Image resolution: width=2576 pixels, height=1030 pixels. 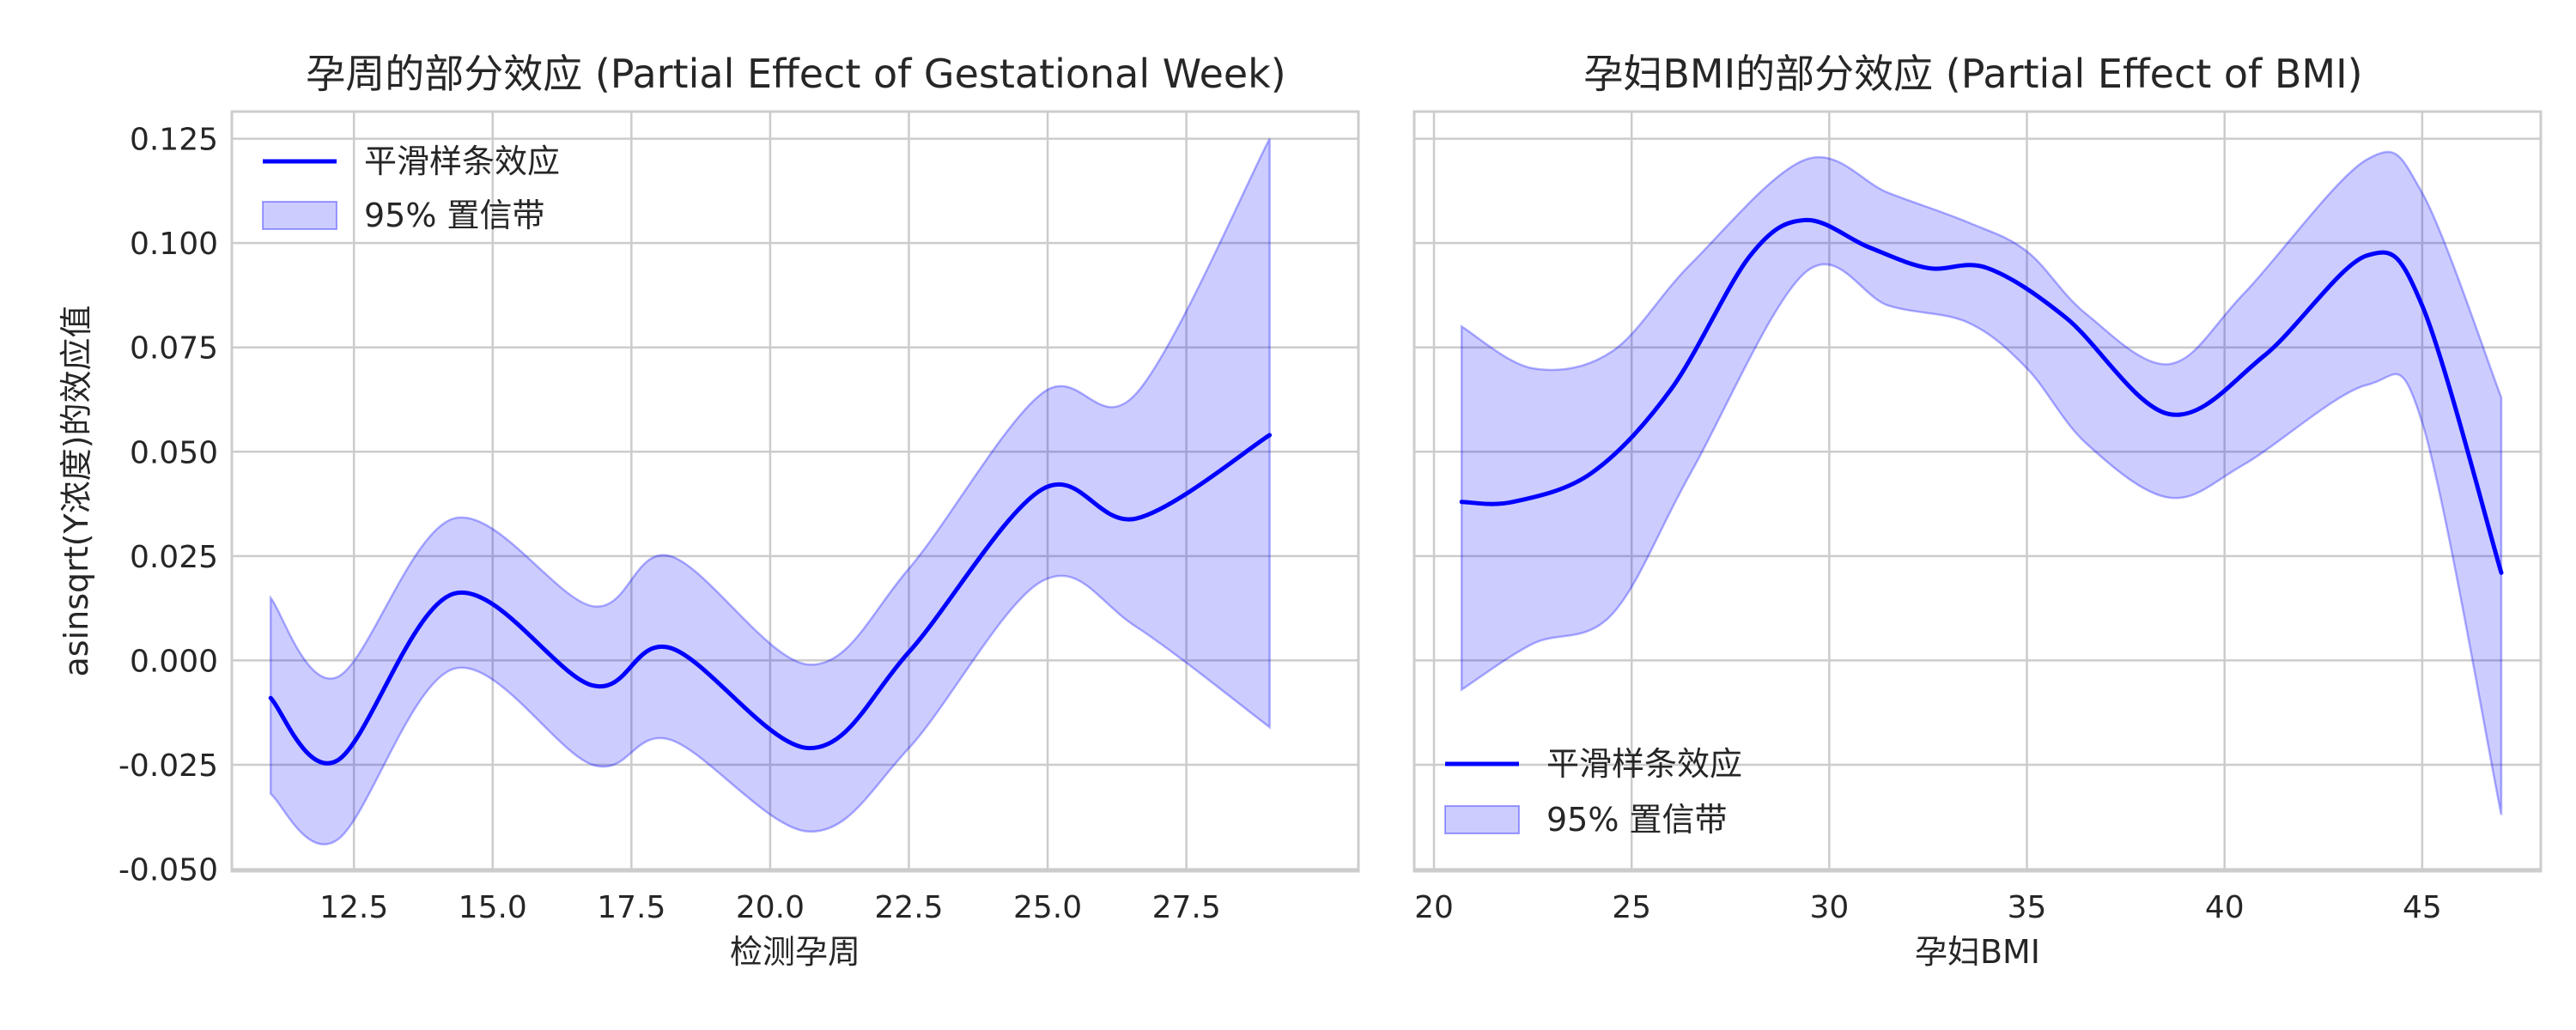 I want to click on x-tick-label: 12.5, so click(x=354, y=907).